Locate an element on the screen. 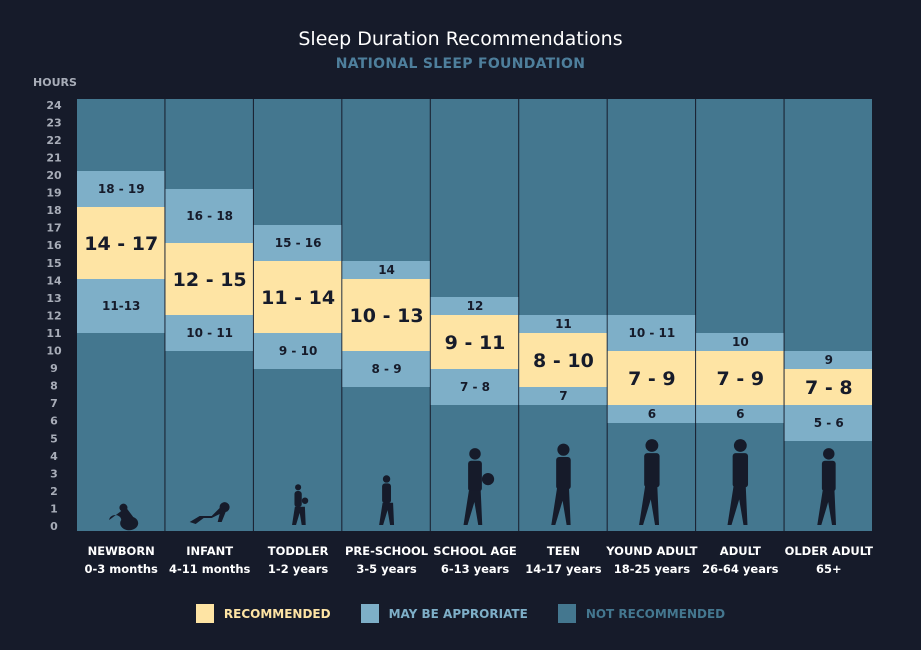 Image resolution: width=921 pixels, height=650 pixels. data-label-recommended: 8 - 10 is located at coordinates (563, 361).